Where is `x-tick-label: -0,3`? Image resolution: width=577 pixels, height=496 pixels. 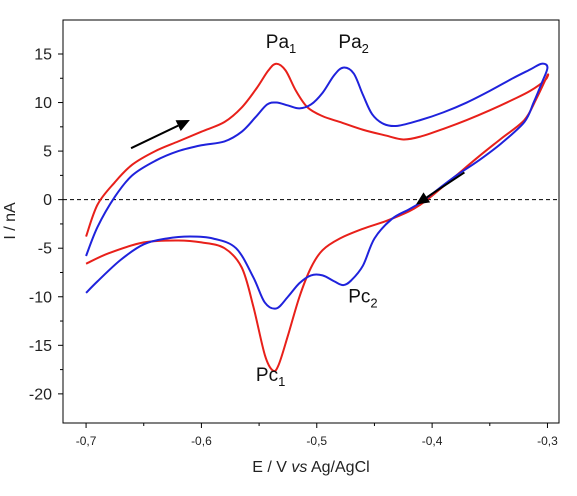
x-tick-label: -0,3 is located at coordinates (547, 441).